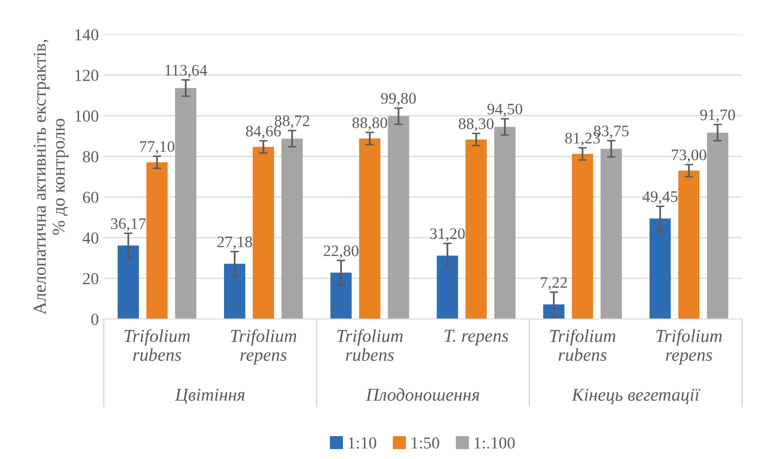 Image resolution: width=769 pixels, height=459 pixels. What do you see at coordinates (504, 110) in the screenshot?
I see `data-label: 94,50` at bounding box center [504, 110].